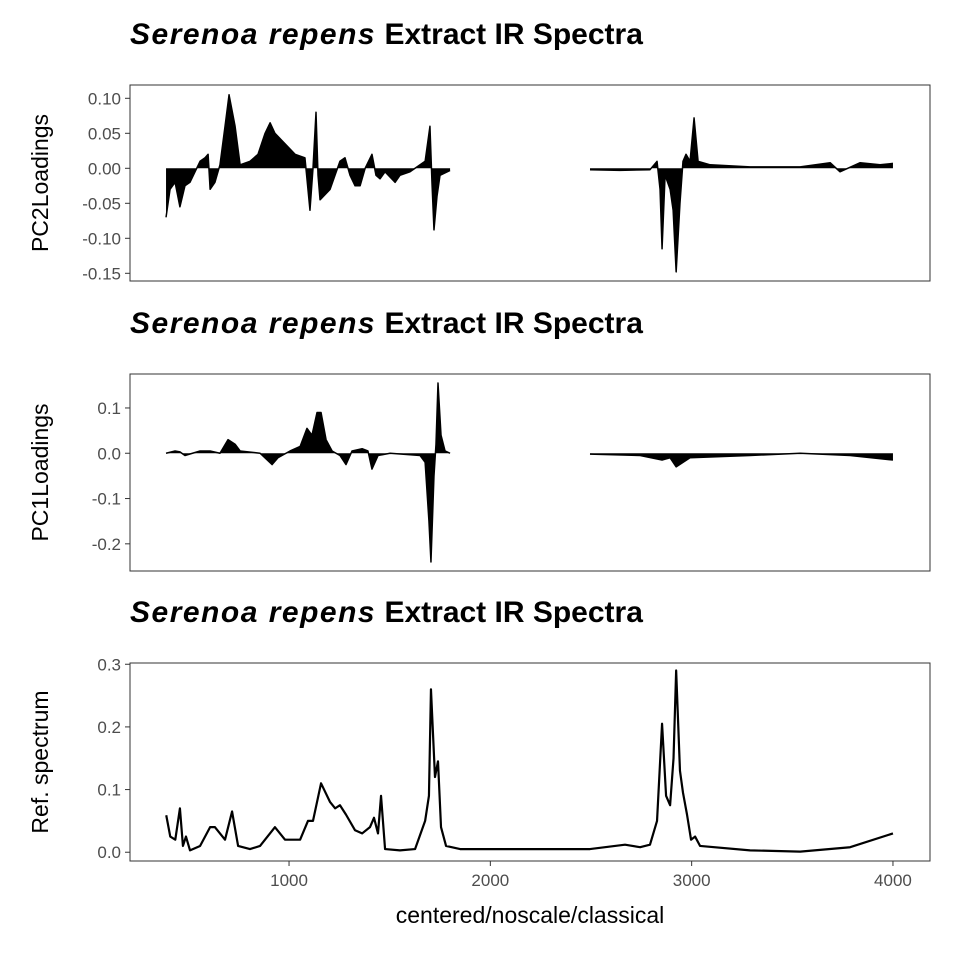  I want to click on y-tick-label: -0.2, so click(106, 544).